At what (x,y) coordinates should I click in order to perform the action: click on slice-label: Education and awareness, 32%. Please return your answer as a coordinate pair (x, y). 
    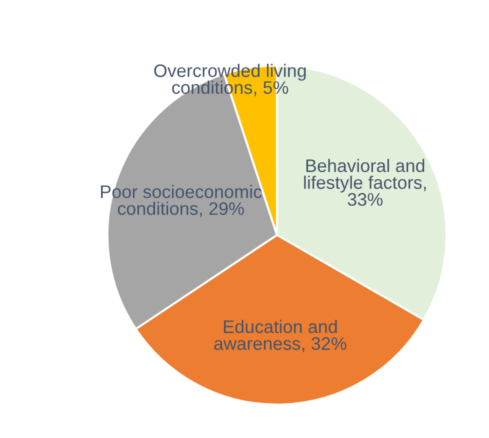
    Looking at the image, I should click on (280, 336).